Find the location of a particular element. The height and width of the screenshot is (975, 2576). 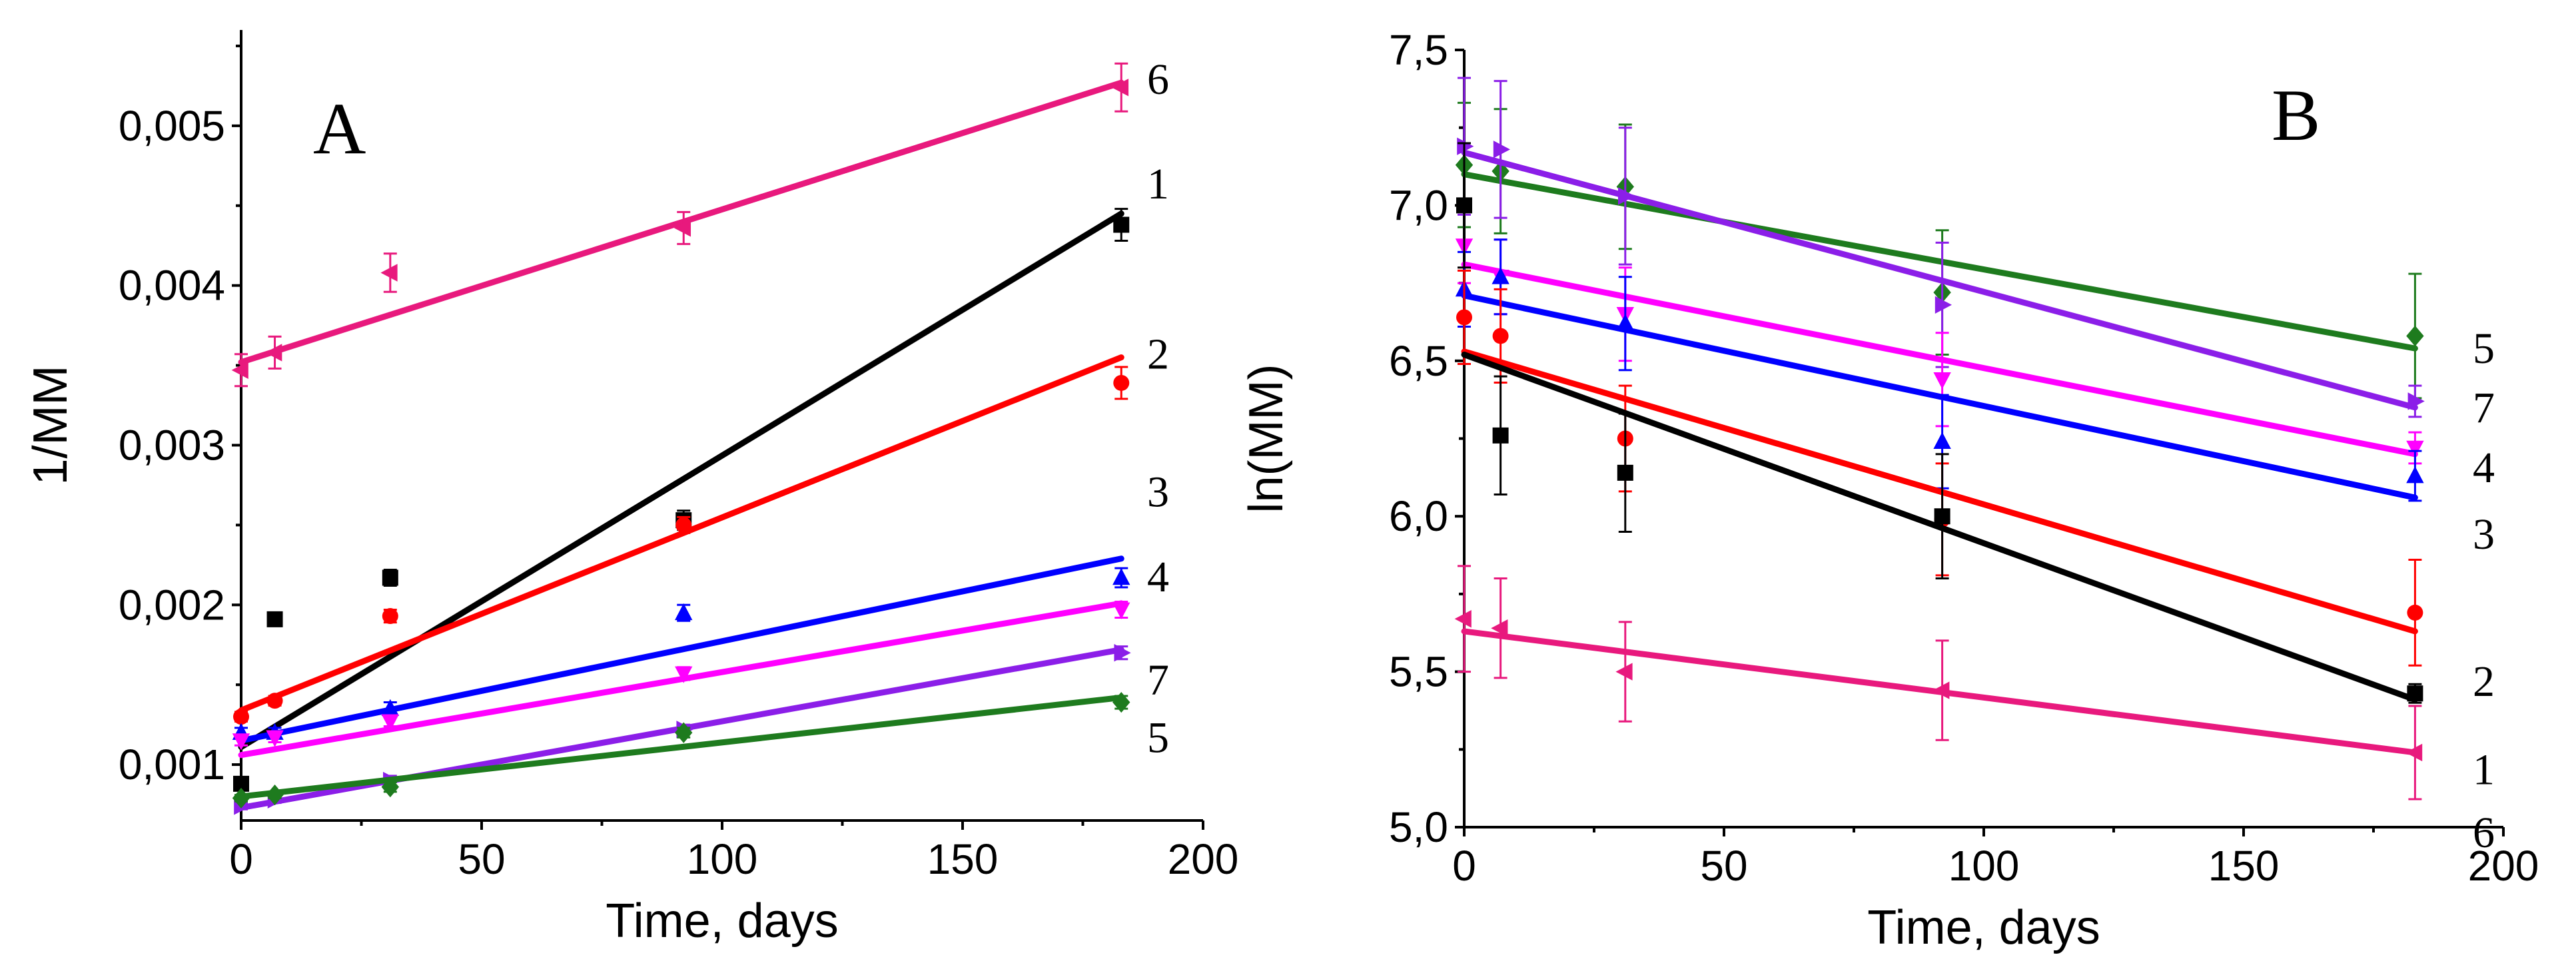

series-4: 4 is located at coordinates (701, 656).